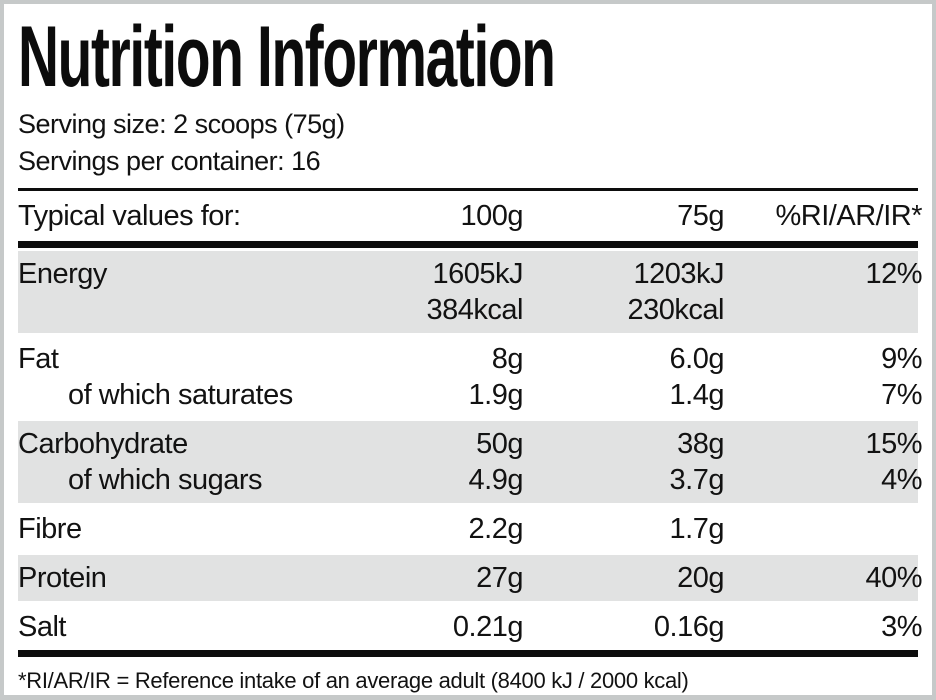 The width and height of the screenshot is (936, 700). I want to click on table-header-row: Typical values for: 100g 75g %RI/AR/IR*, so click(470, 216).